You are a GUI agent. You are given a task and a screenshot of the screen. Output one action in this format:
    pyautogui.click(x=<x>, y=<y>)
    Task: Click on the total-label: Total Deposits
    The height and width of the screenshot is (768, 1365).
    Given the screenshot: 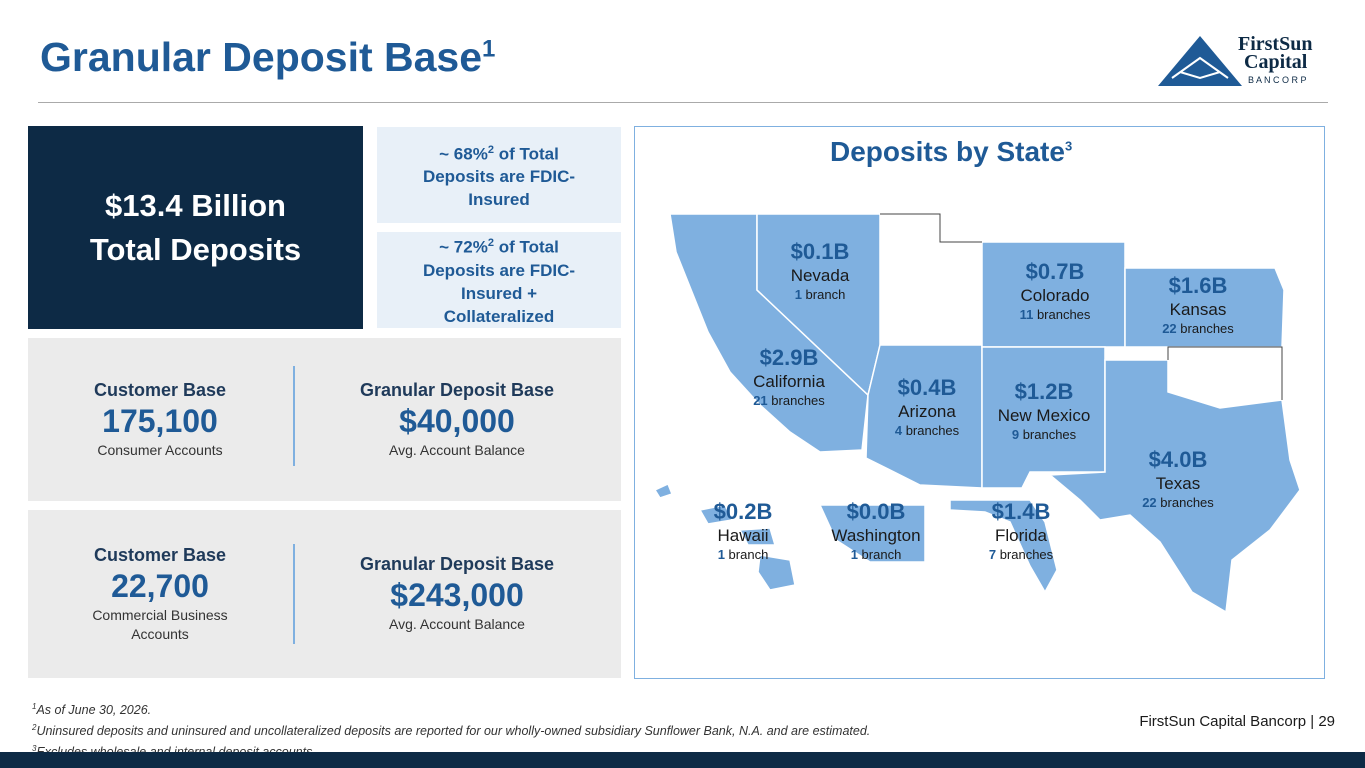 What is the action you would take?
    pyautogui.click(x=195, y=249)
    